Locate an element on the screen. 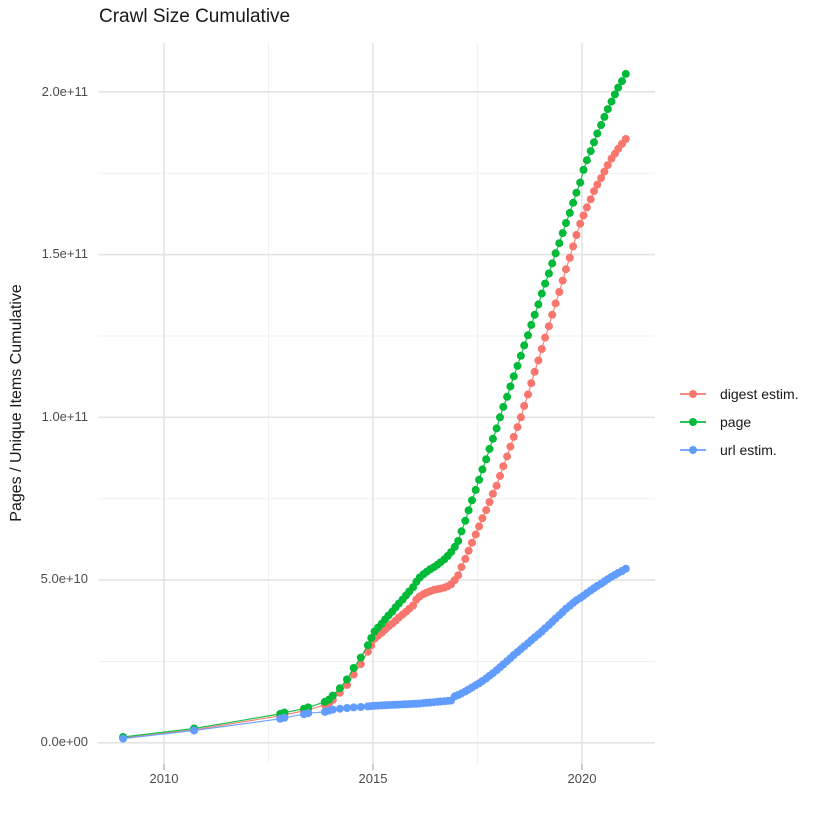  legend-key-url-estim-icon is located at coordinates (693, 450).